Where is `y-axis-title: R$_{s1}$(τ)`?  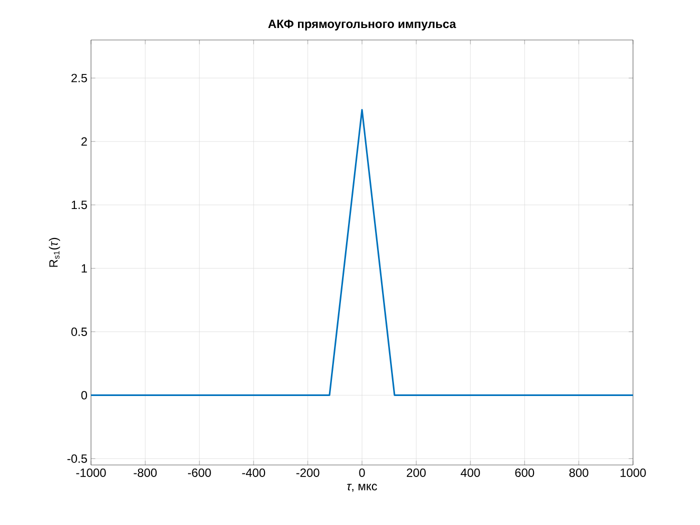 y-axis-title: R$_{s1}$(τ) is located at coordinates (54, 252).